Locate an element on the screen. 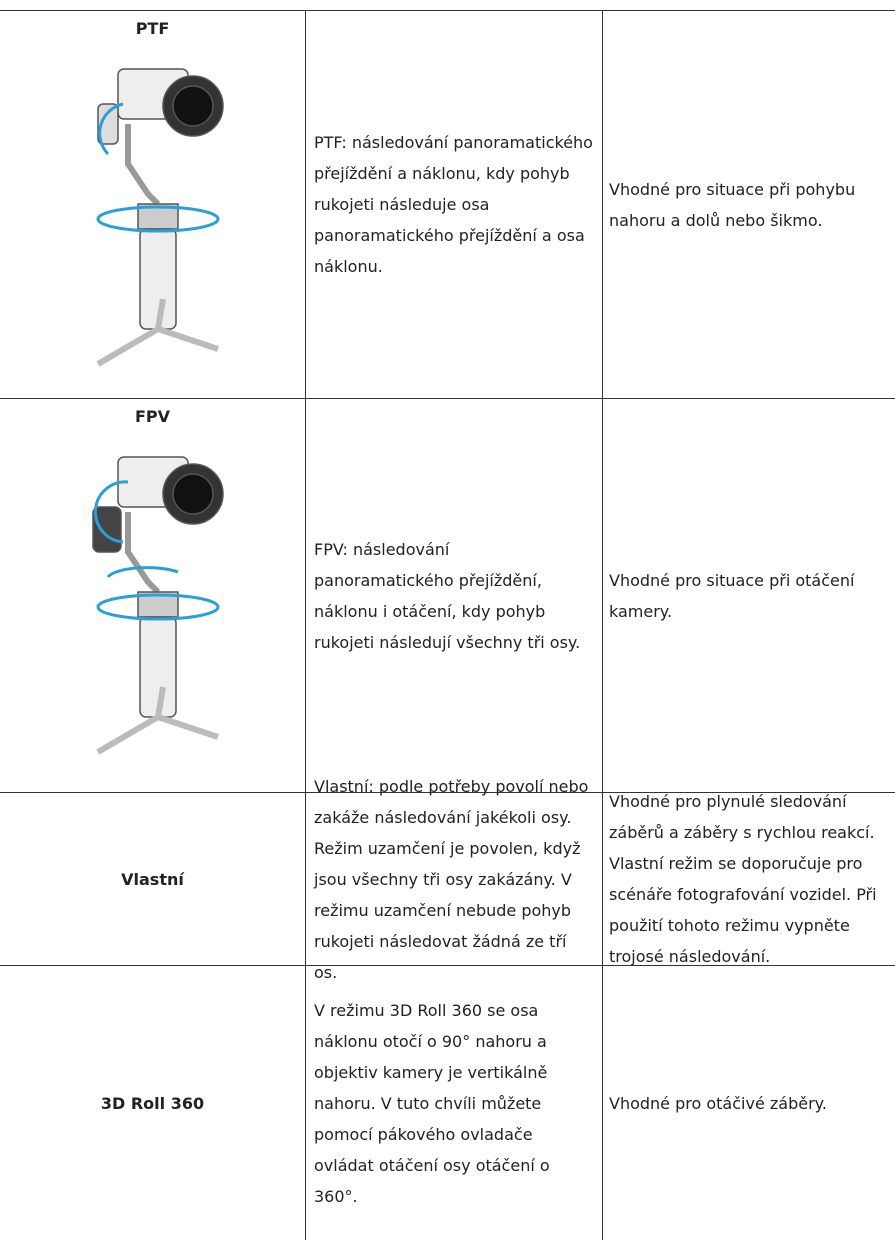  mode-name: FPV is located at coordinates (152, 416).